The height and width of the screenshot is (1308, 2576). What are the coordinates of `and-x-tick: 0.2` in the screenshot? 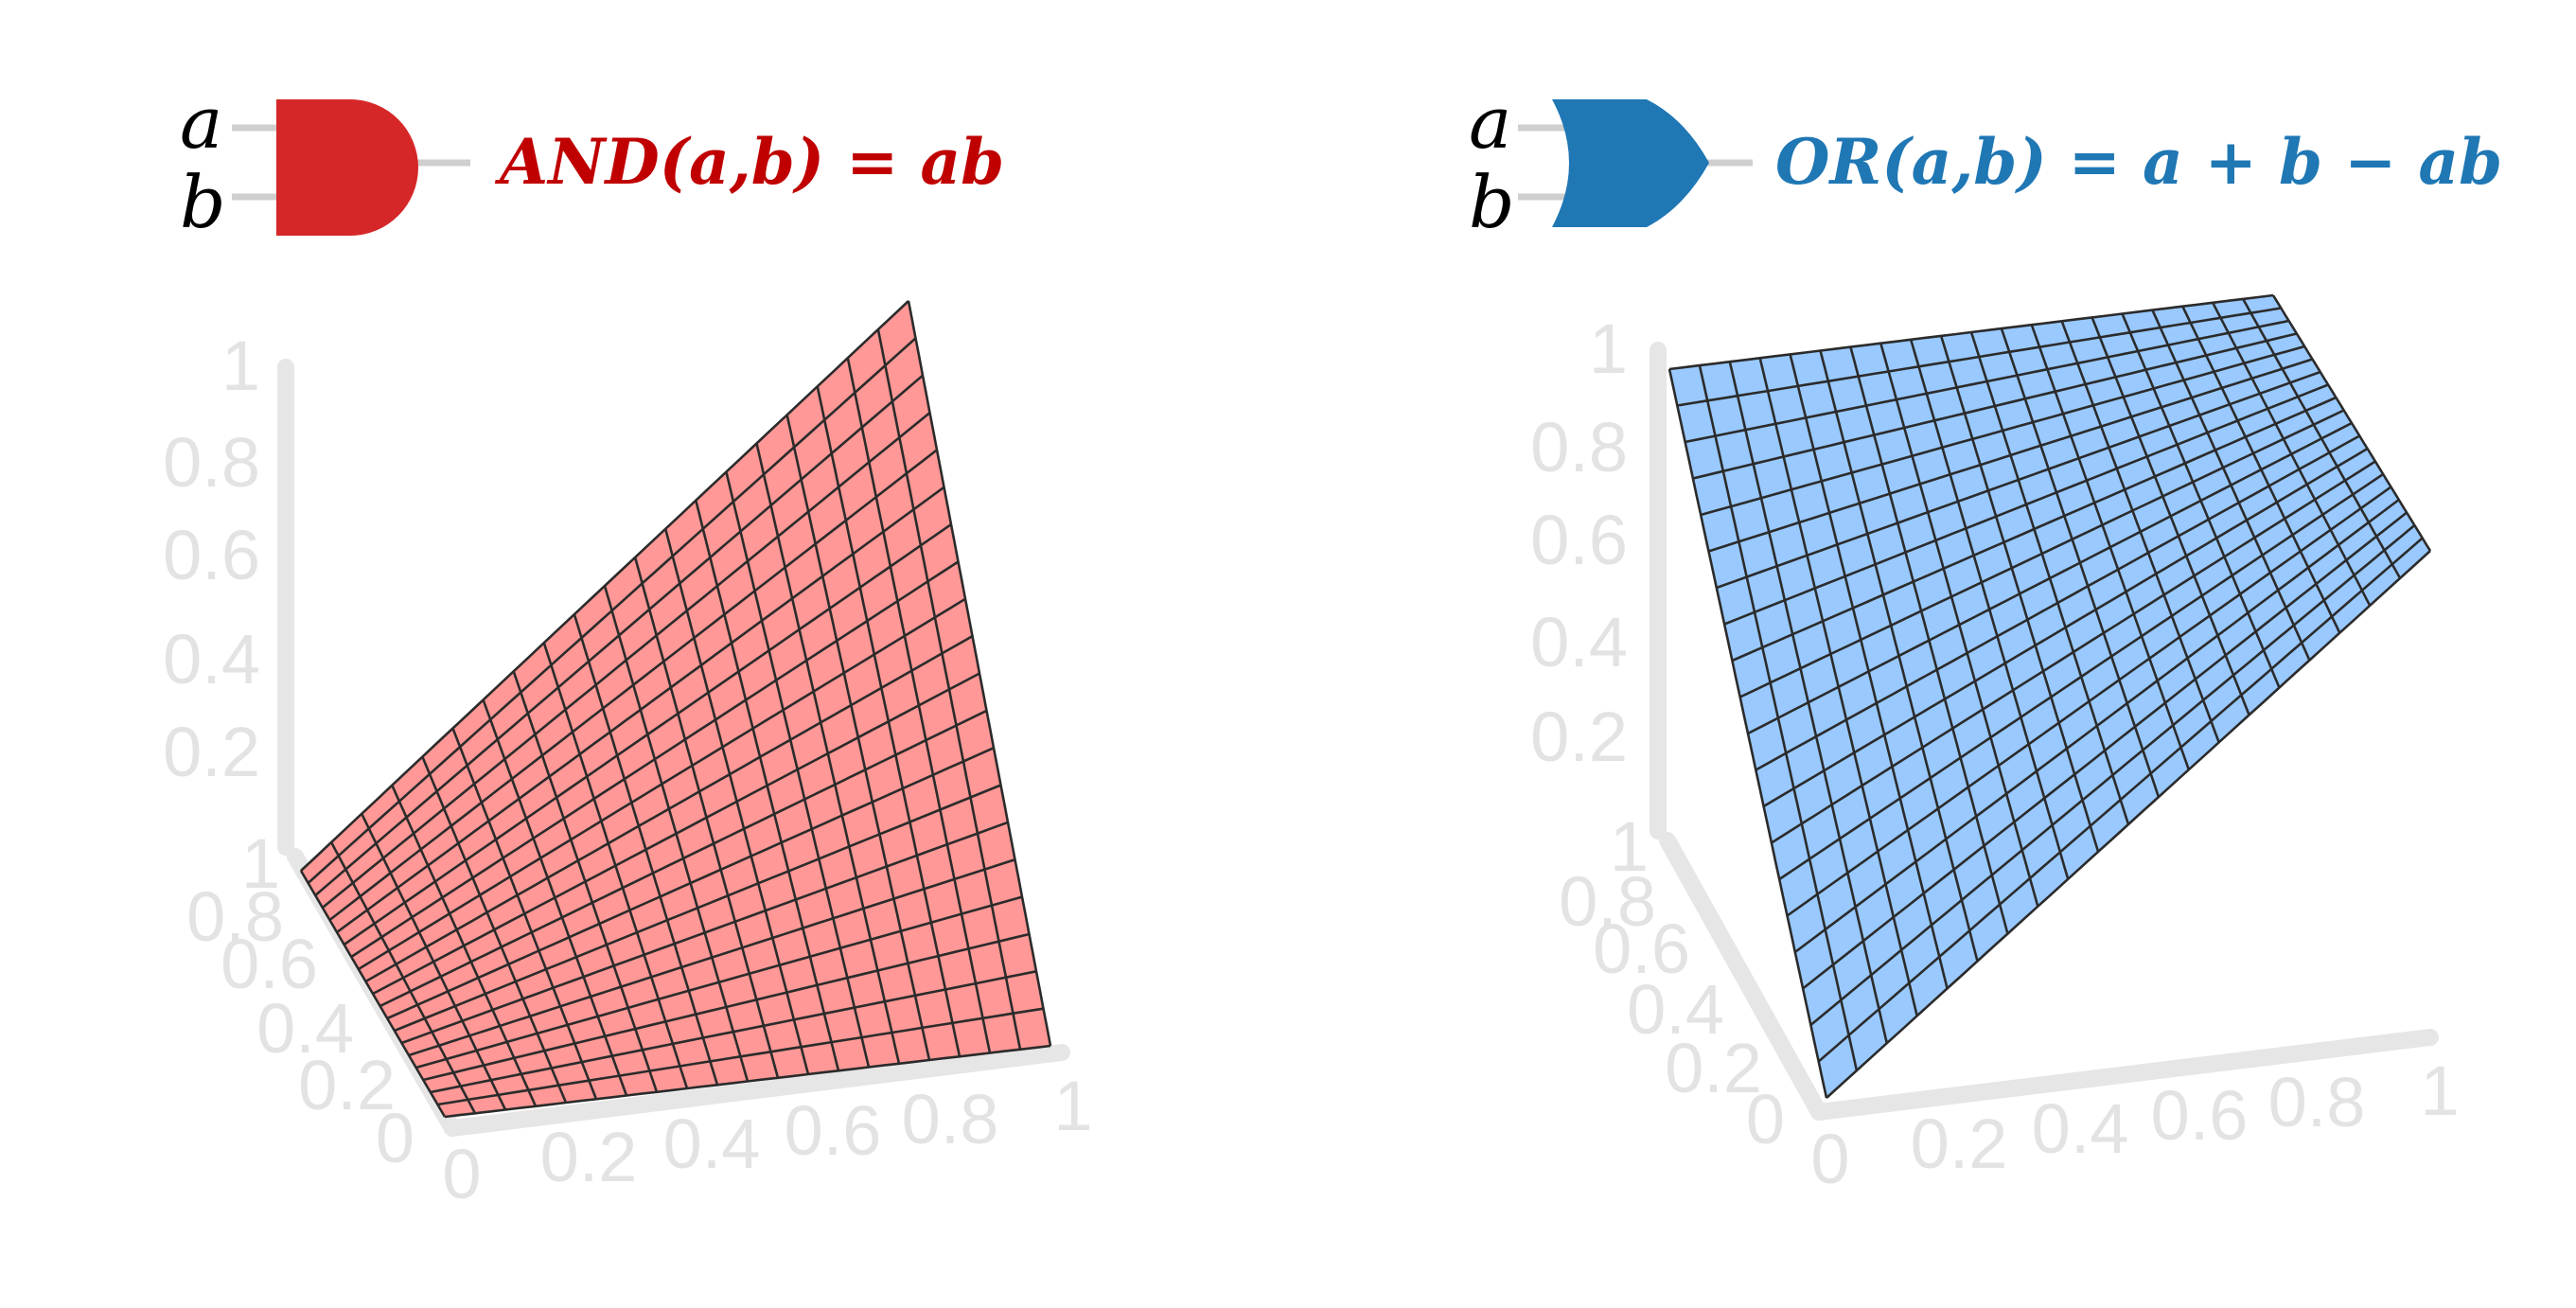 It's located at (589, 1157).